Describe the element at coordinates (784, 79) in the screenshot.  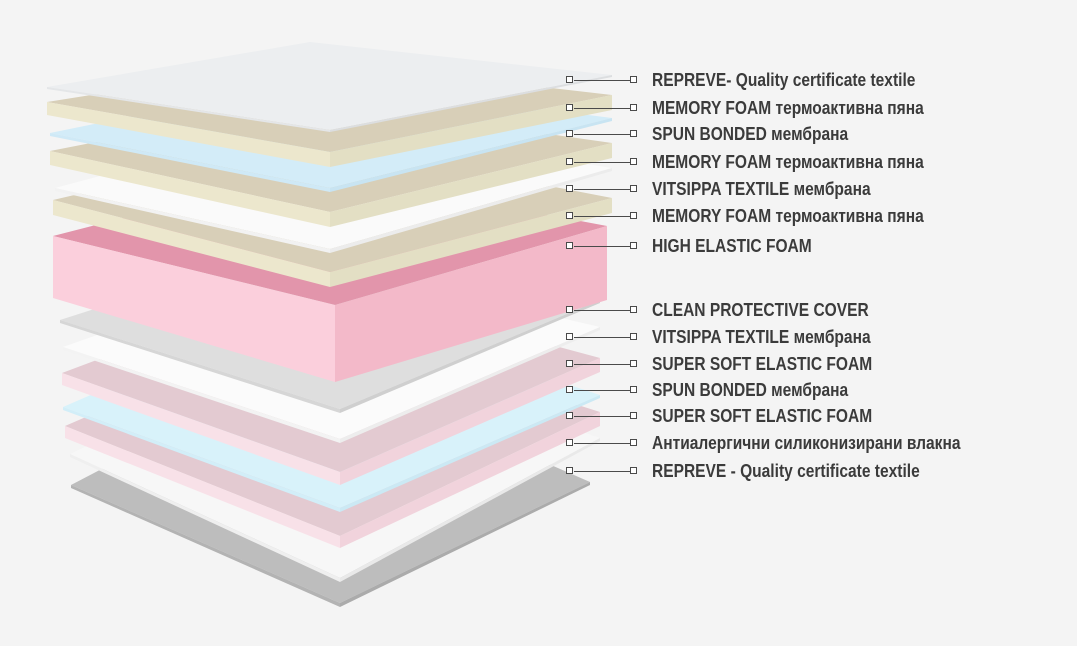
I see `layer-label: REPREVE- Quality certificate textile` at that location.